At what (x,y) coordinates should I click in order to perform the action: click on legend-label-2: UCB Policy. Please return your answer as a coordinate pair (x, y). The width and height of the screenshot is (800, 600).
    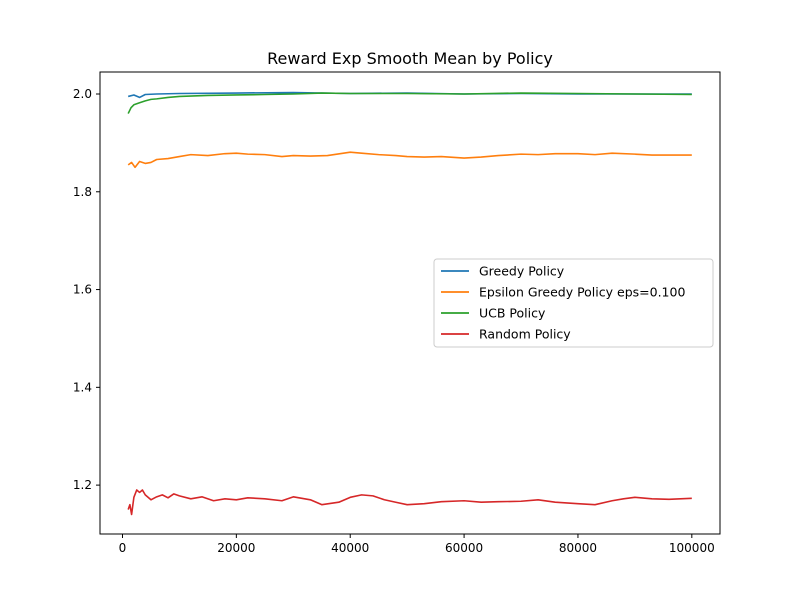
    Looking at the image, I should click on (512, 313).